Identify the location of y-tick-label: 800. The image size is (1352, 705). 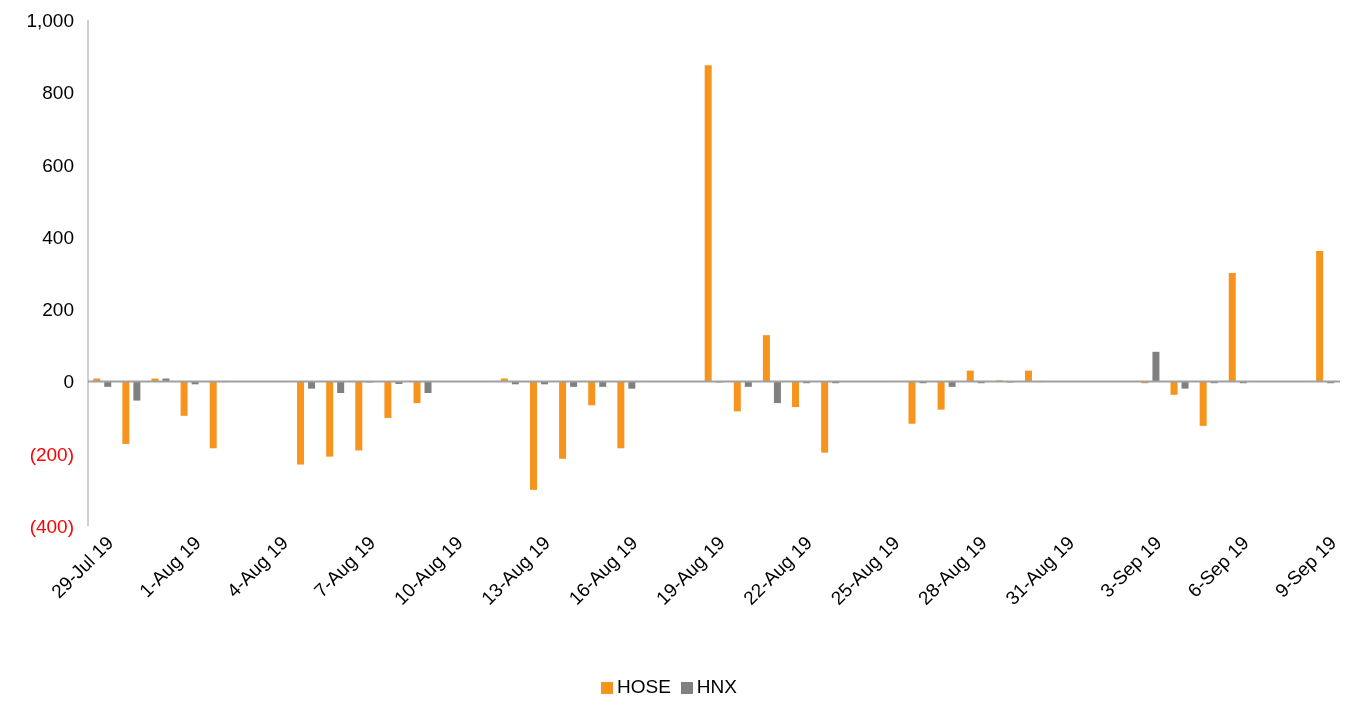
(58, 93).